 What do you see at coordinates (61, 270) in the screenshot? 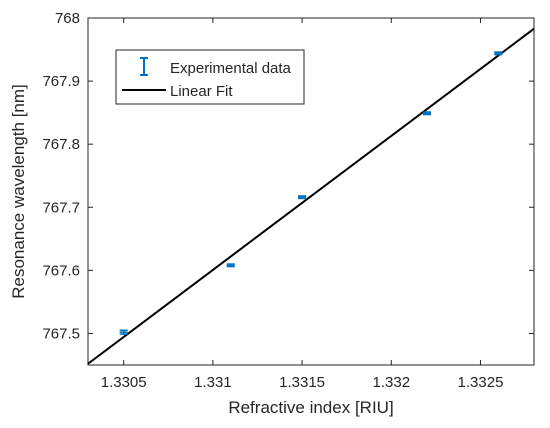
I see `y-tick-label: 767.6` at bounding box center [61, 270].